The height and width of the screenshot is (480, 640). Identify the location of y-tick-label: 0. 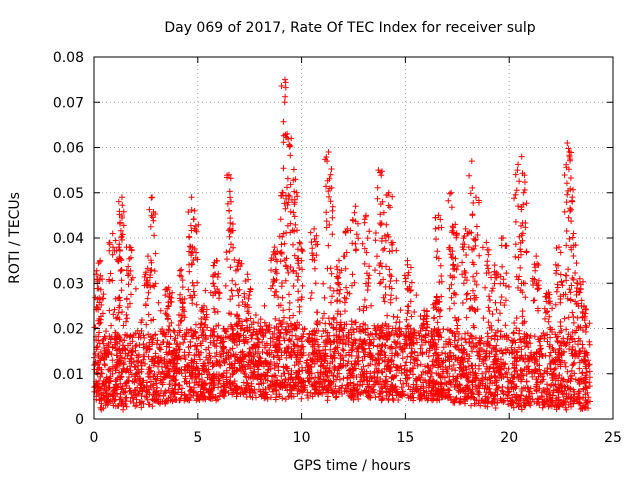
(79, 420).